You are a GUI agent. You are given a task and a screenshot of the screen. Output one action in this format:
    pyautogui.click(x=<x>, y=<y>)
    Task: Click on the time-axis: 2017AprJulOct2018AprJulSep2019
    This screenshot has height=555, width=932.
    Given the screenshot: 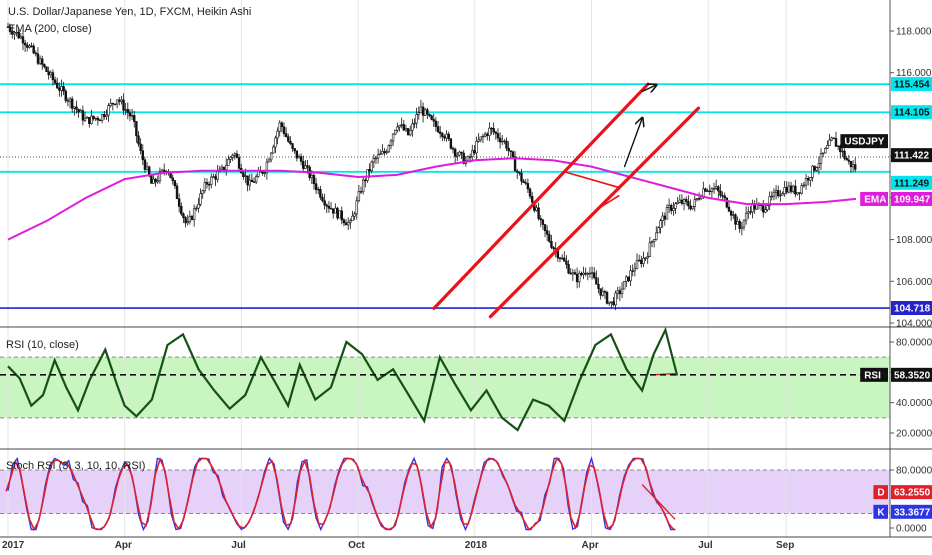 What is the action you would take?
    pyautogui.click(x=467, y=545)
    